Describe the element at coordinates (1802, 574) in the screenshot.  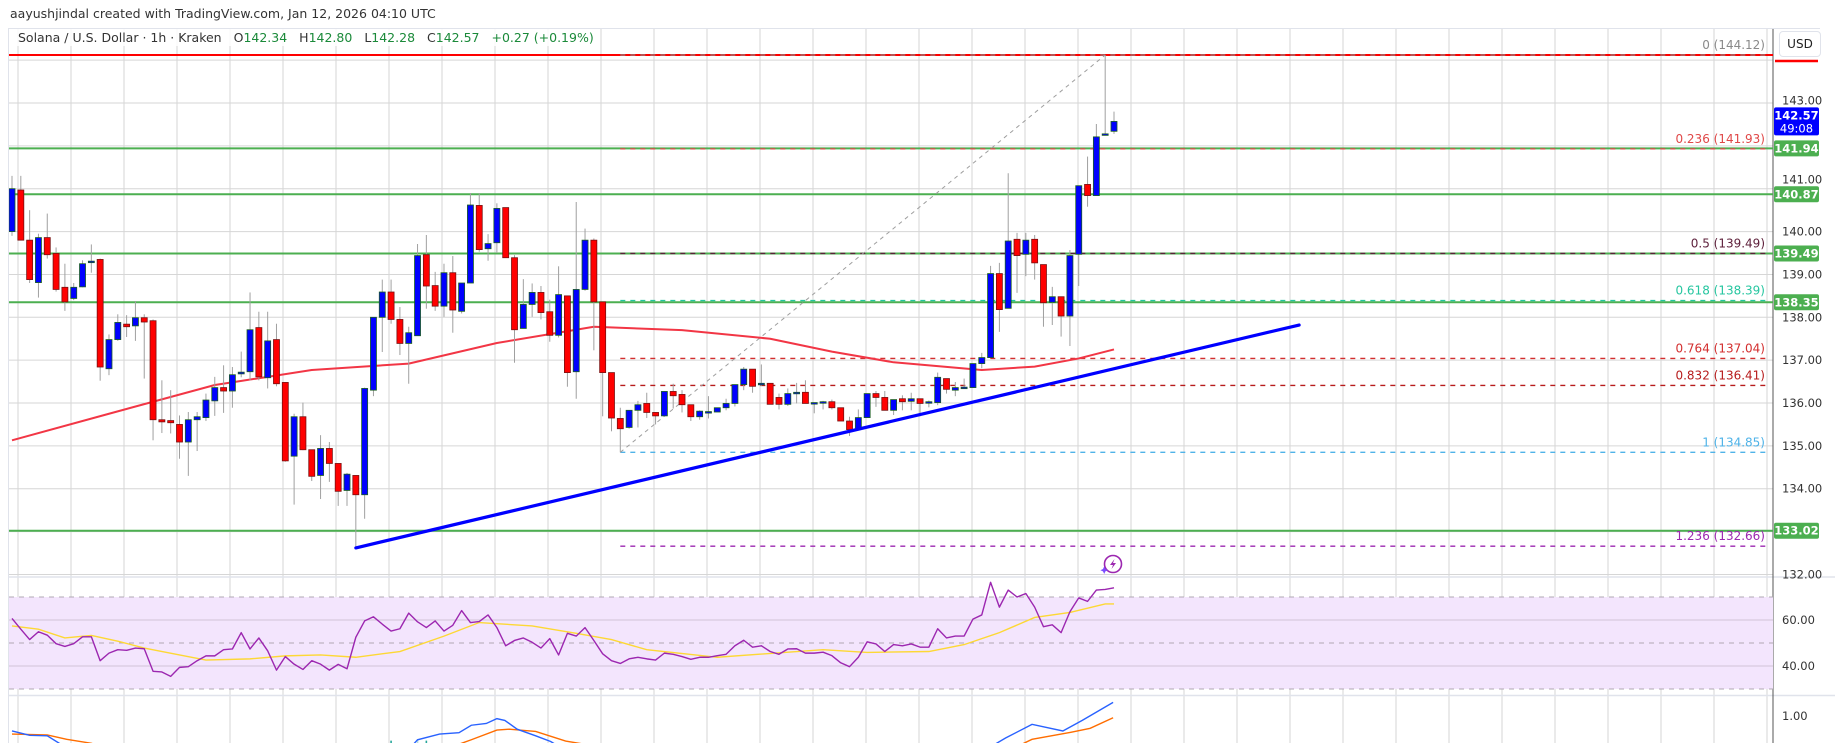
I see `price-tick-label: 132.00` at that location.